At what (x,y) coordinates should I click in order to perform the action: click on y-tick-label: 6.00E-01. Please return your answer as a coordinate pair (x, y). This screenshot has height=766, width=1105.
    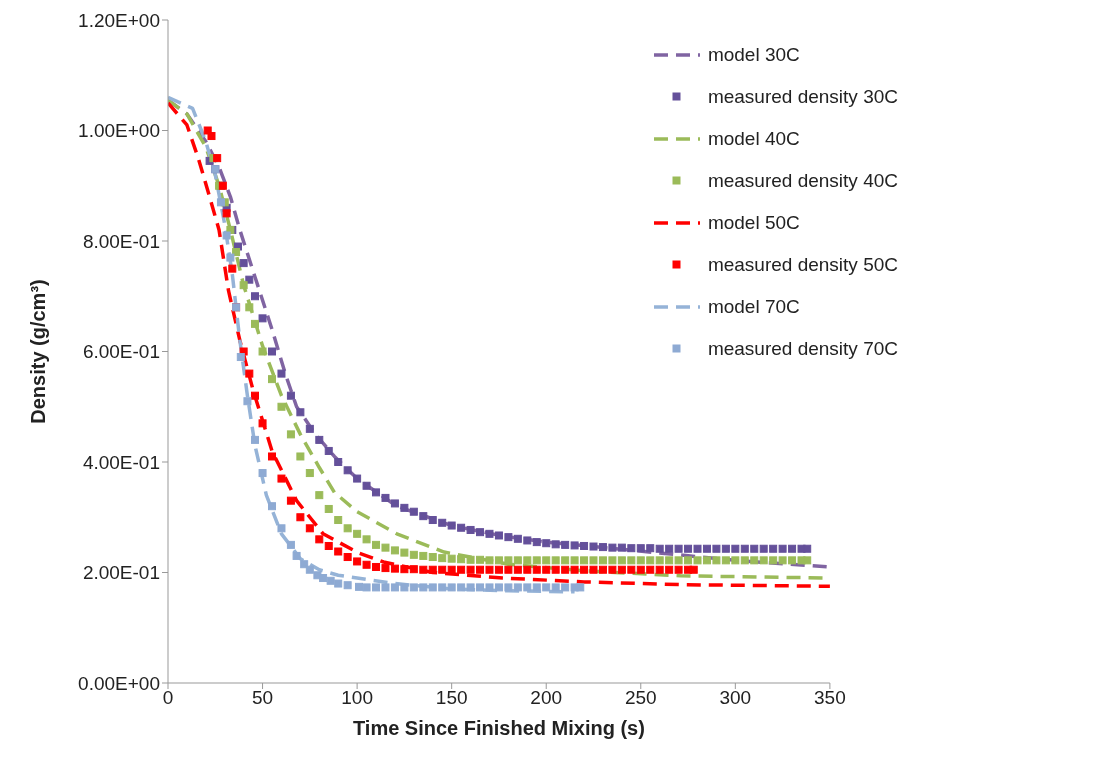
    Looking at the image, I should click on (121, 352).